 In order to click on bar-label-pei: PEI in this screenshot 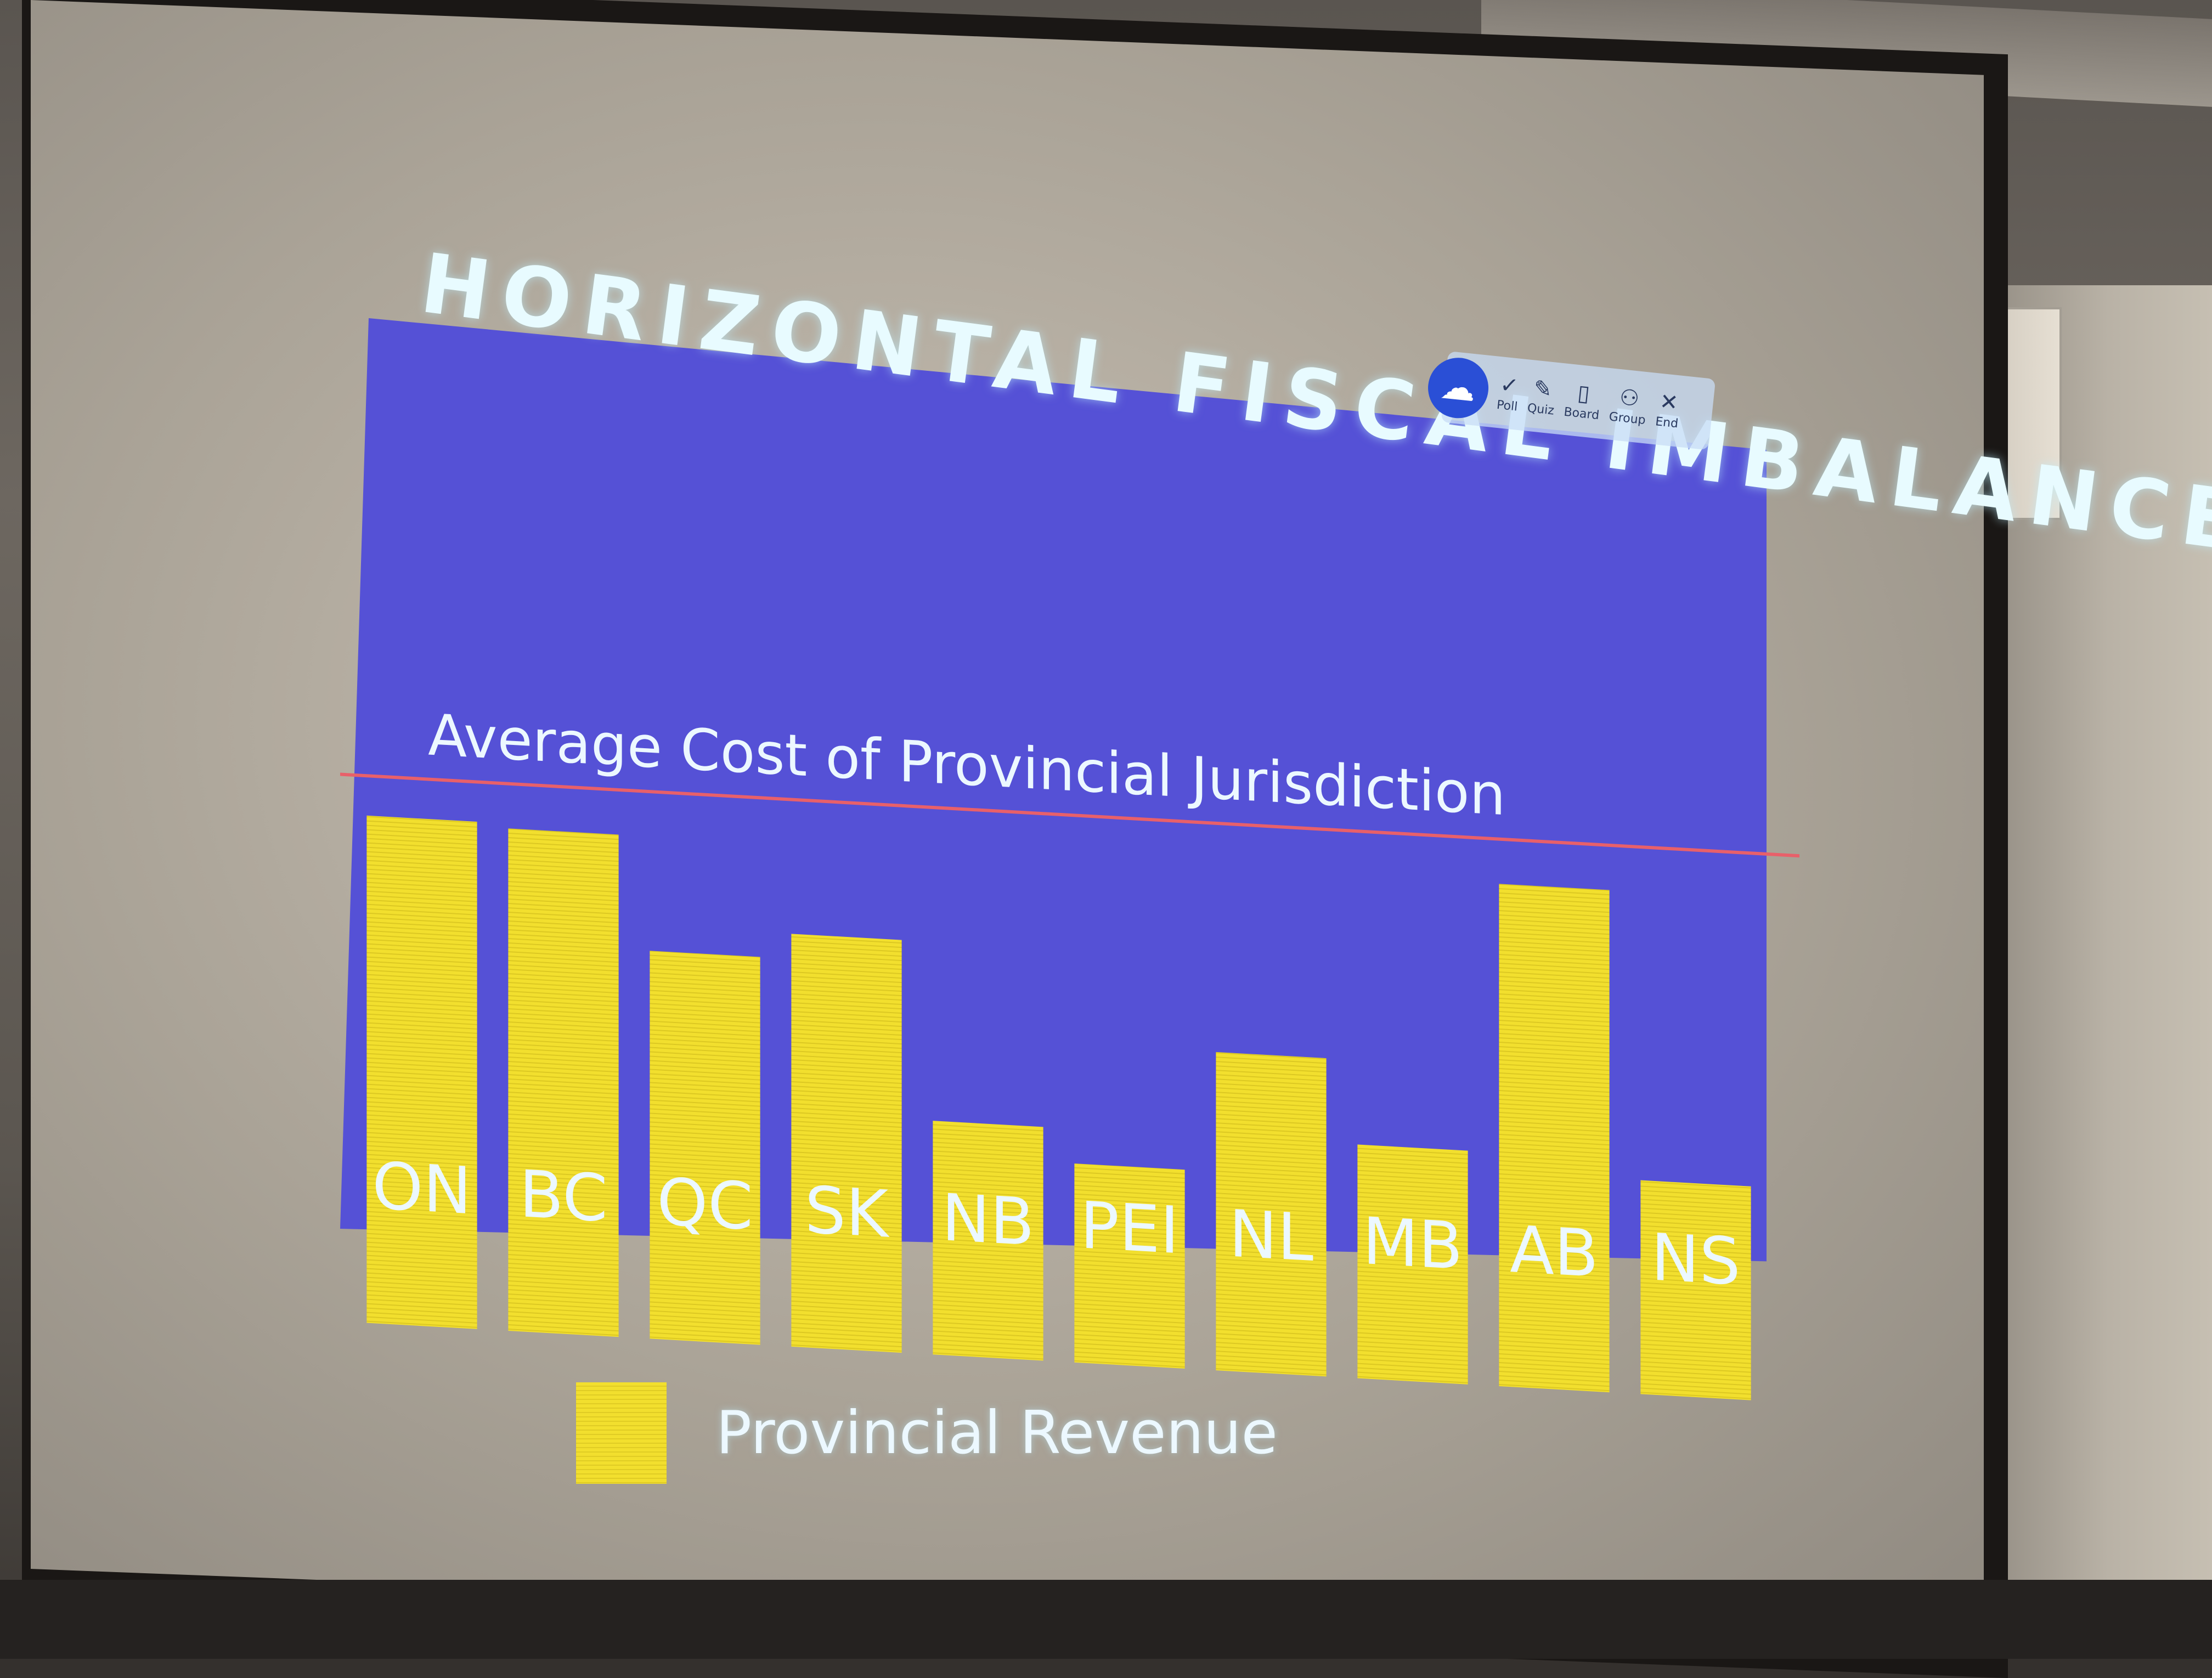, I will do `click(1129, 1227)`.